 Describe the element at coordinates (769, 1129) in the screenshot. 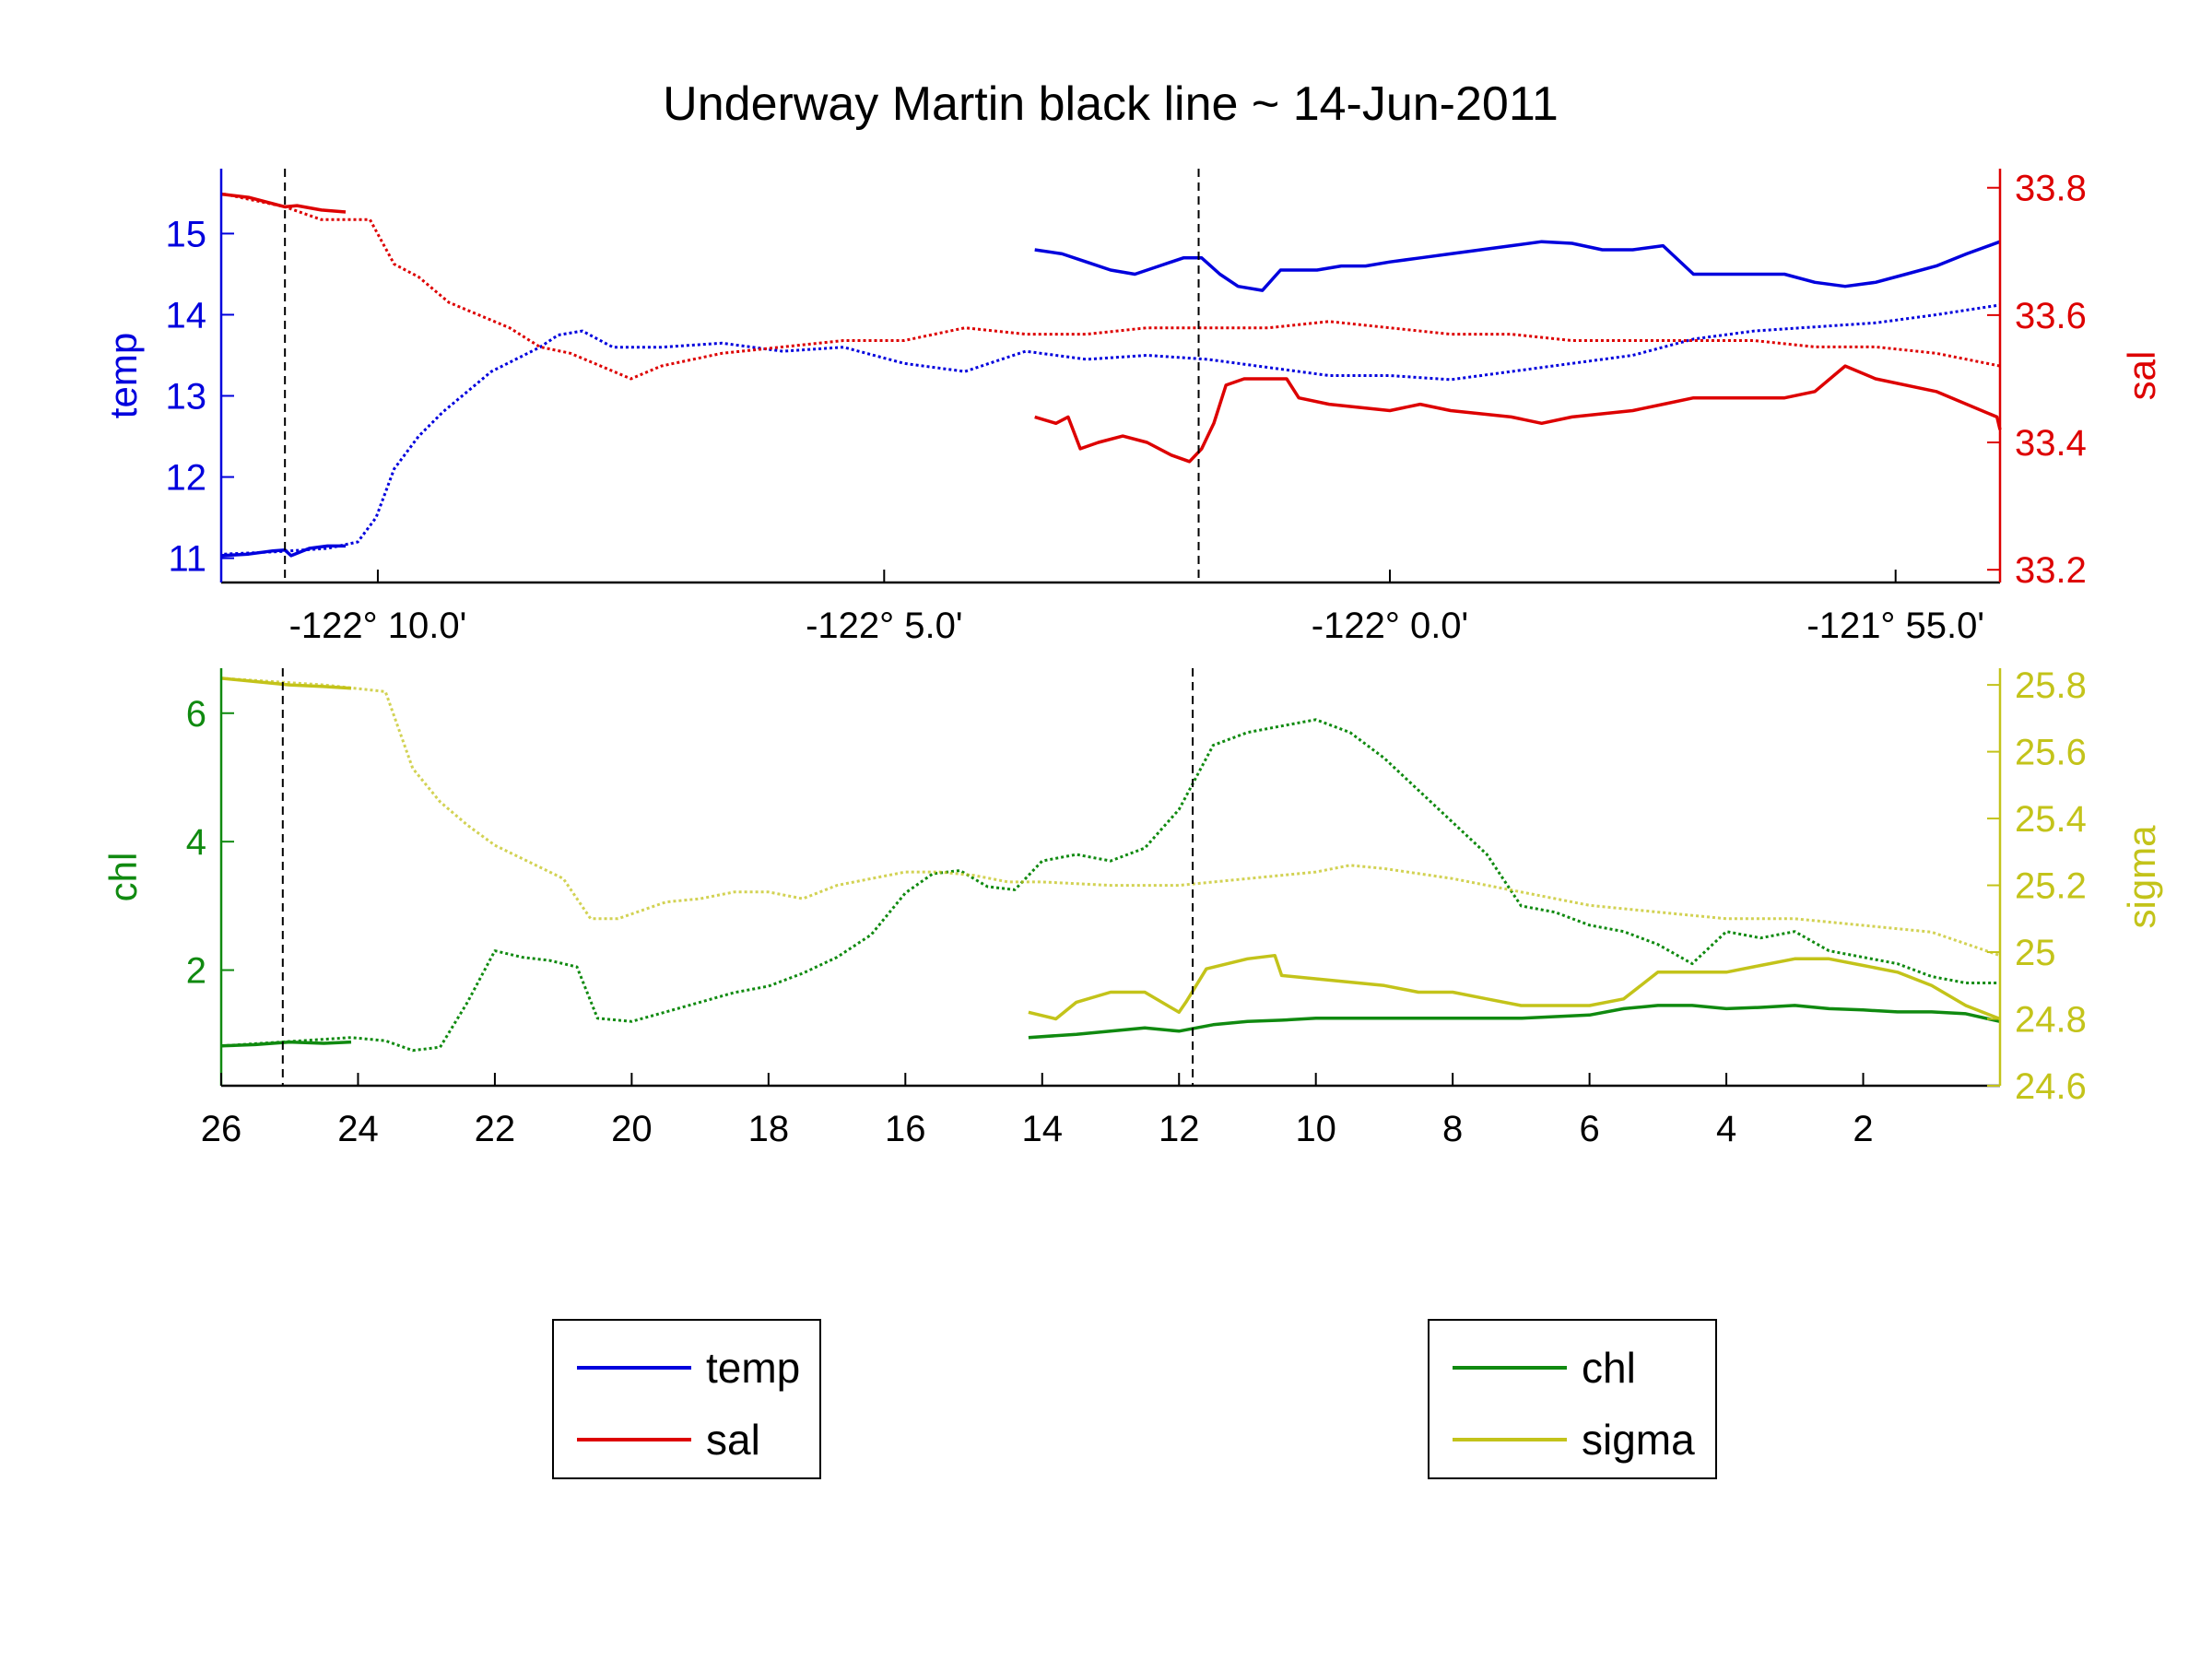

I see `x-tick-label-4: 18` at that location.